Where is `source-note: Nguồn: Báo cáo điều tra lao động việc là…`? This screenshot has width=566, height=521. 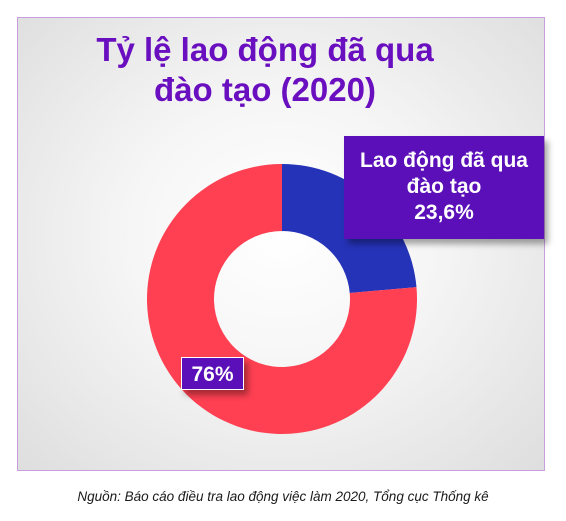
source-note: Nguồn: Báo cáo điều tra lao động việc là… is located at coordinates (283, 496).